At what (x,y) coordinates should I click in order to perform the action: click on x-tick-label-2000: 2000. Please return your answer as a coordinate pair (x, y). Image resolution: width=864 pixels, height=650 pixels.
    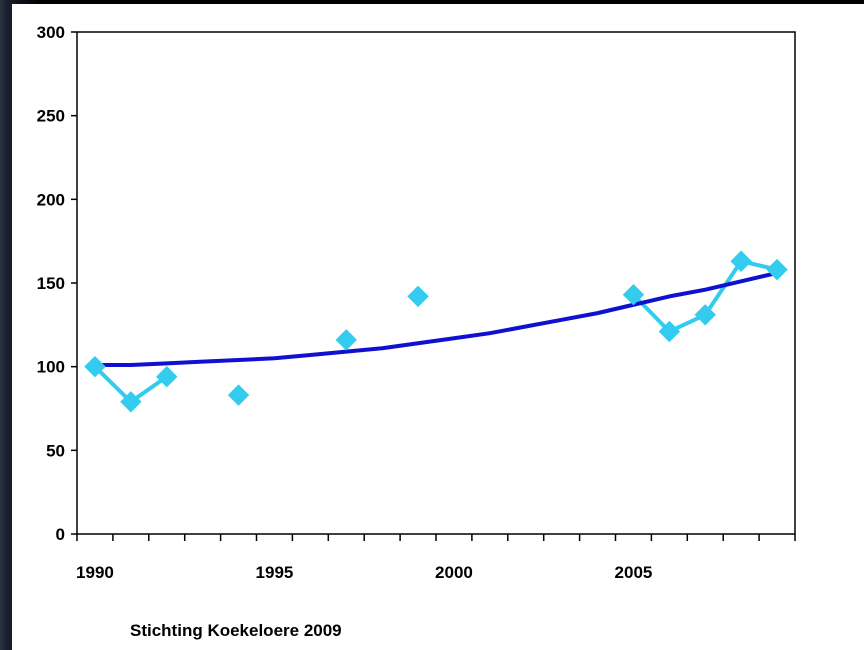
    Looking at the image, I should click on (454, 572).